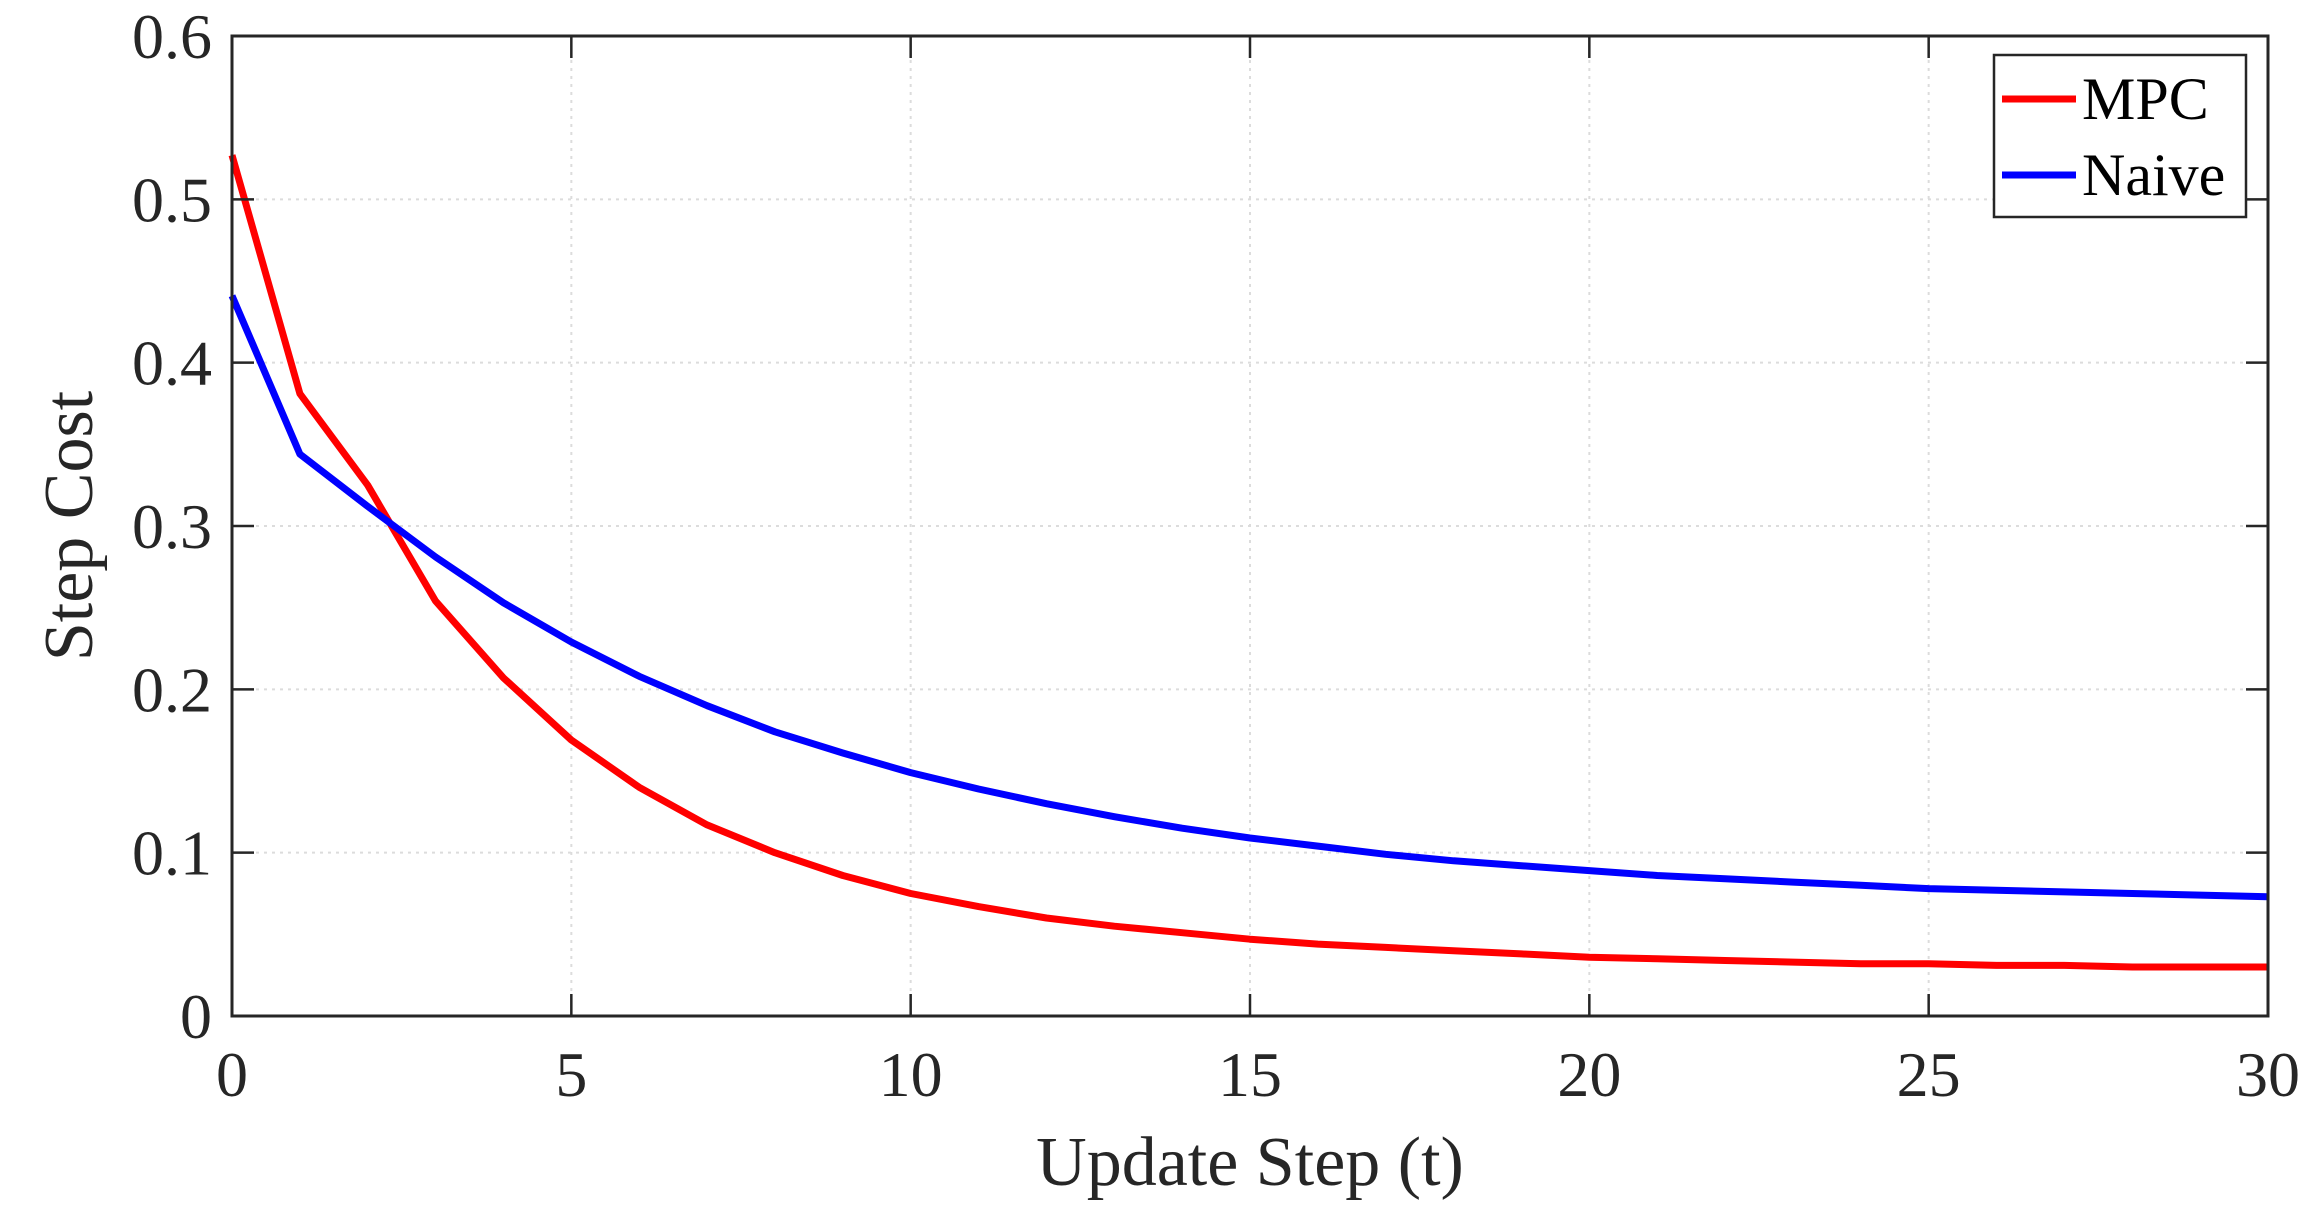  What do you see at coordinates (172, 363) in the screenshot?
I see `y-tick-label: 0.4` at bounding box center [172, 363].